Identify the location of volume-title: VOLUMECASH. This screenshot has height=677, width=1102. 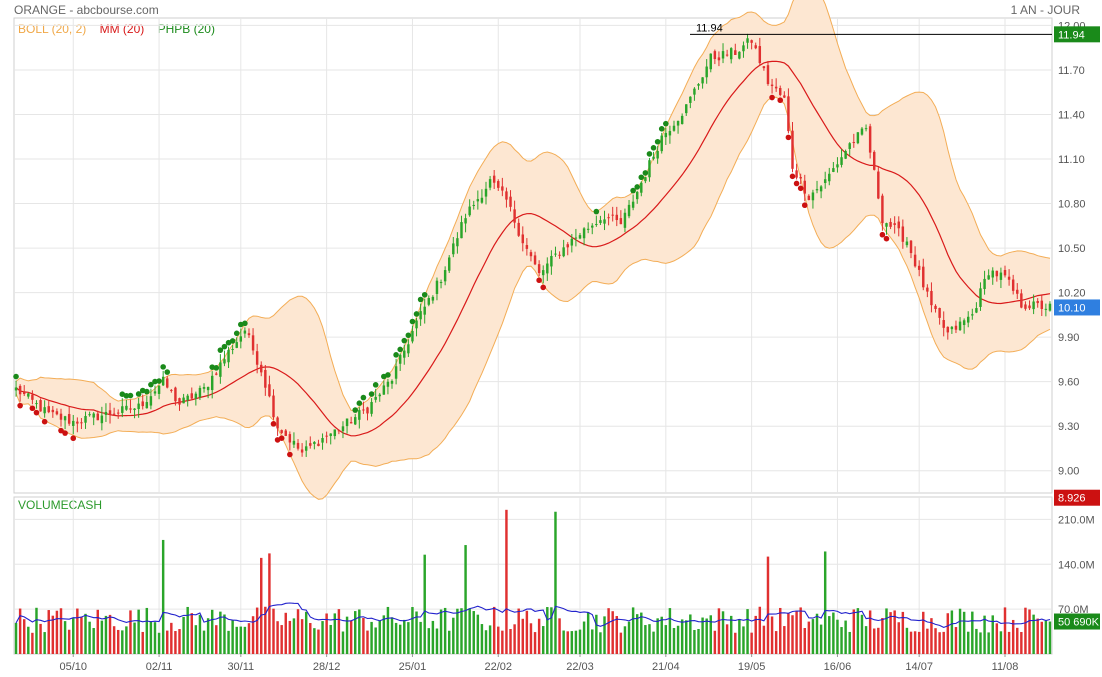
(60, 505).